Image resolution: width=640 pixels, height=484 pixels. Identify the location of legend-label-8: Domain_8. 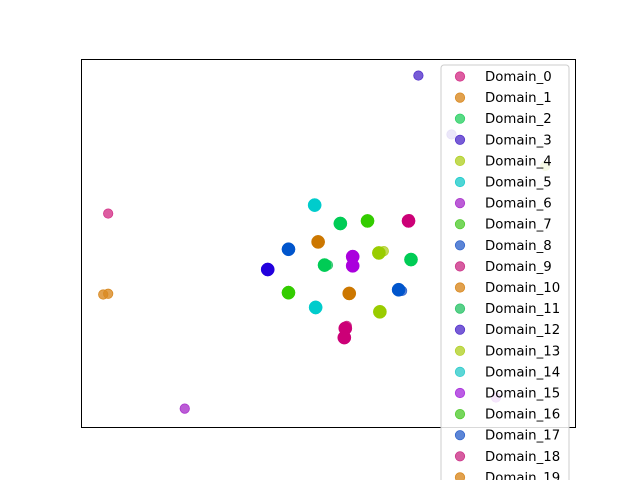
(518, 246).